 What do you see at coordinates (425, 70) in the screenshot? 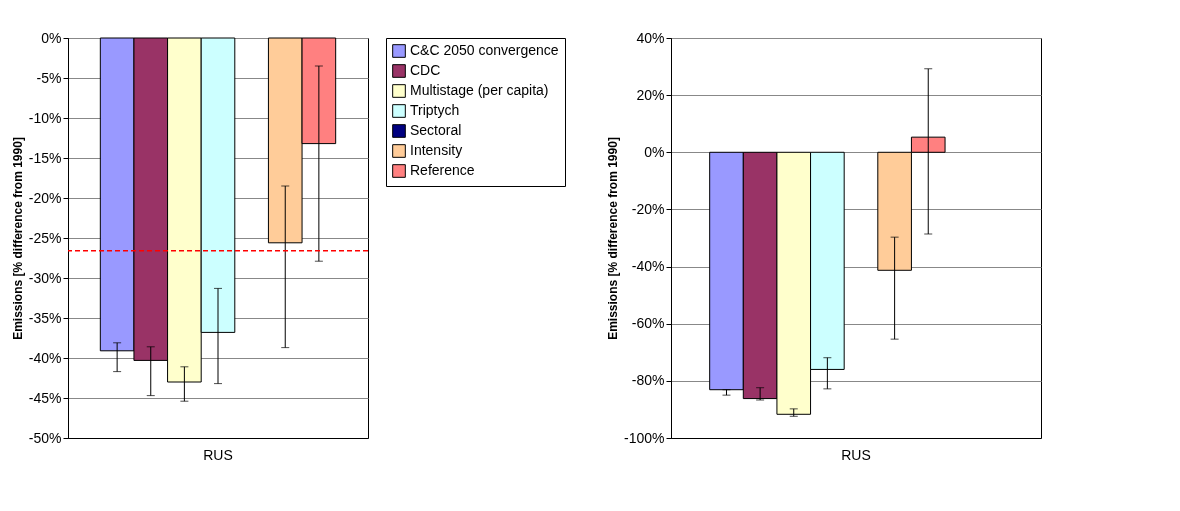
I see `legend-label: CDC` at bounding box center [425, 70].